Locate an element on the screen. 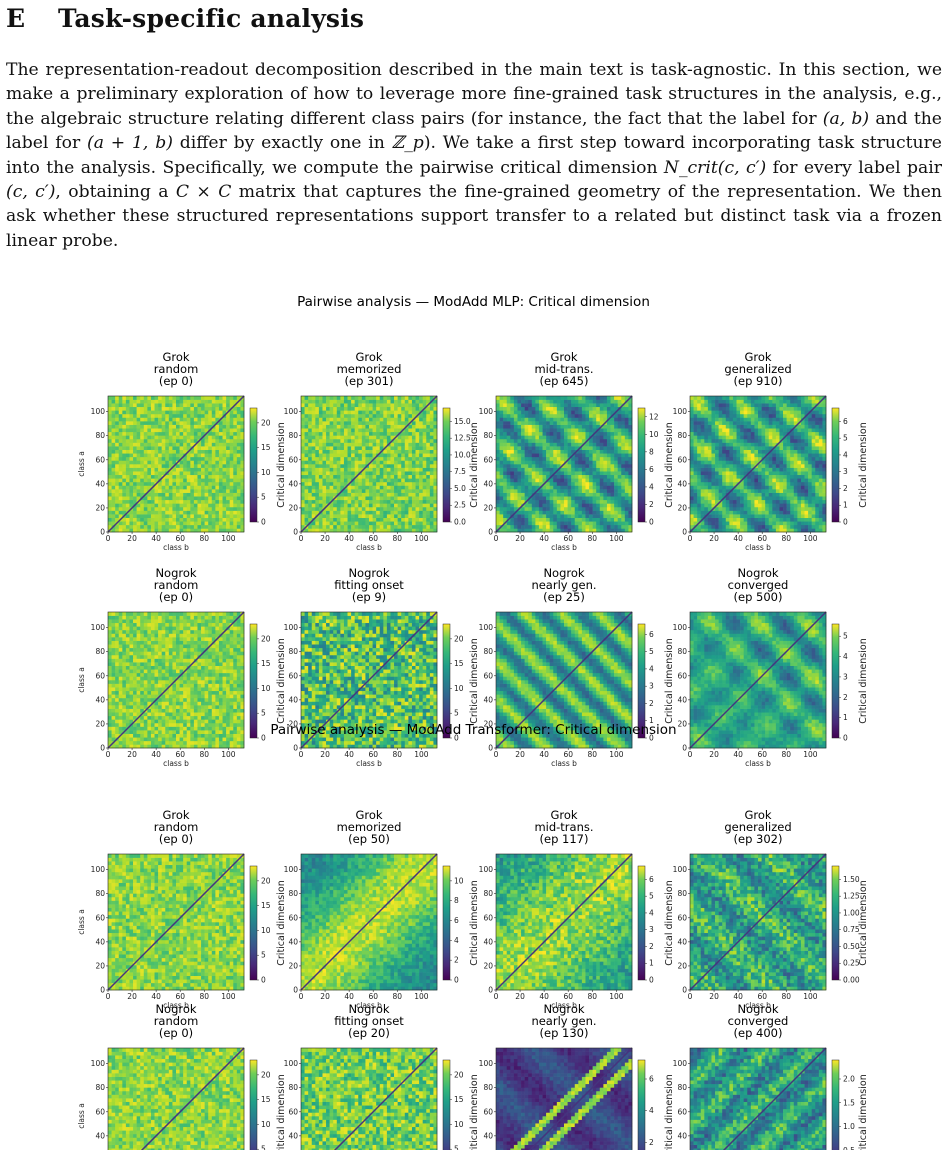 The image size is (947, 1150). colorbar-tick-label: 1 is located at coordinates (845, 505).